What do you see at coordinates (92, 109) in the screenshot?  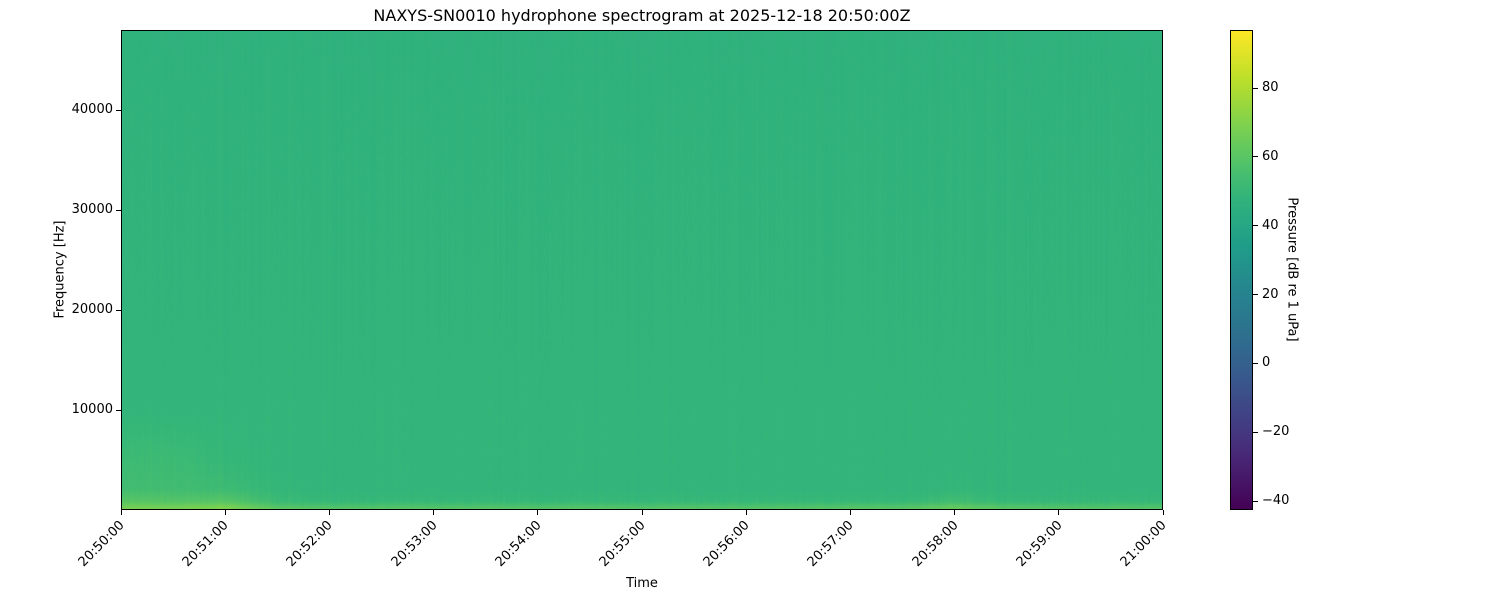 I see `y-tick-label: 40000` at bounding box center [92, 109].